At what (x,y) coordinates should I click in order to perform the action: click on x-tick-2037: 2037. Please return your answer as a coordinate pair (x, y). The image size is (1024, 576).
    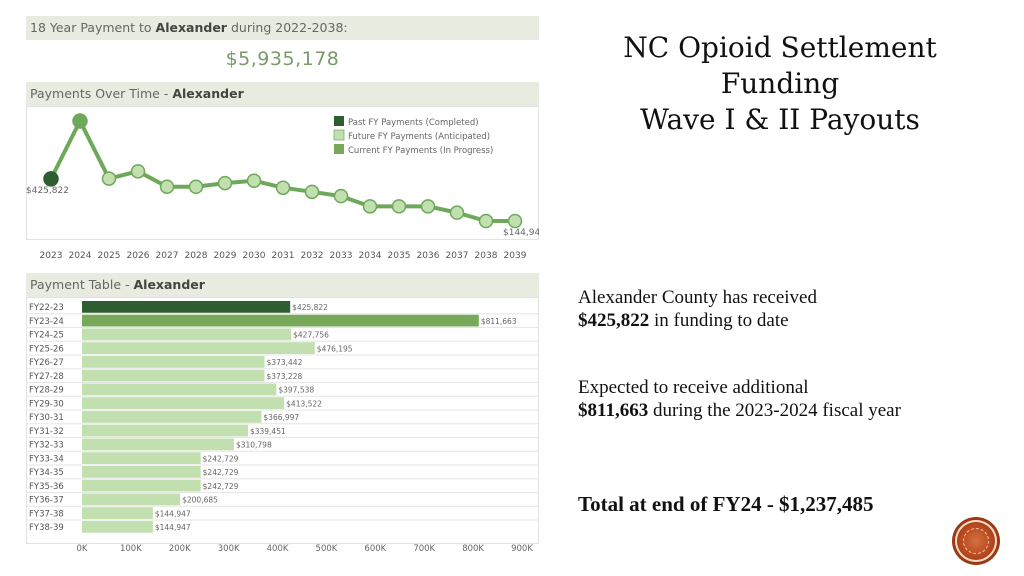
    Looking at the image, I should click on (457, 256).